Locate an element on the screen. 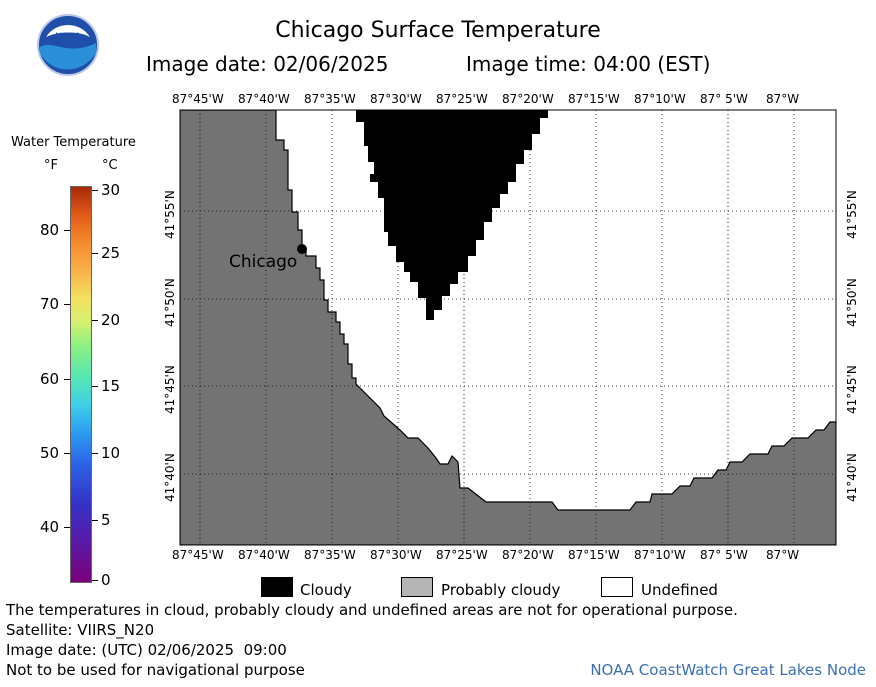 This screenshot has height=687, width=876. chicago-label: Chicago is located at coordinates (263, 262).